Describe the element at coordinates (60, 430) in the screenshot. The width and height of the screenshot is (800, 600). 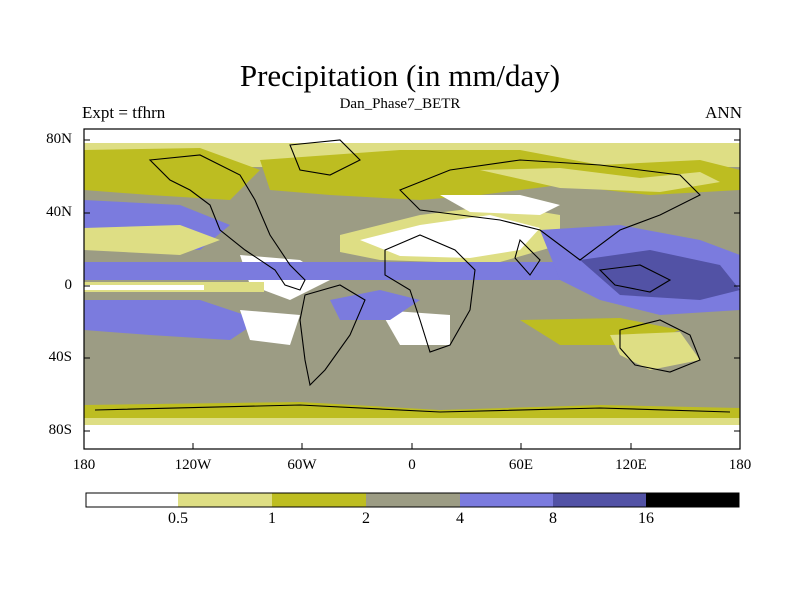
I see `lat-tick-80s: 80S` at that location.